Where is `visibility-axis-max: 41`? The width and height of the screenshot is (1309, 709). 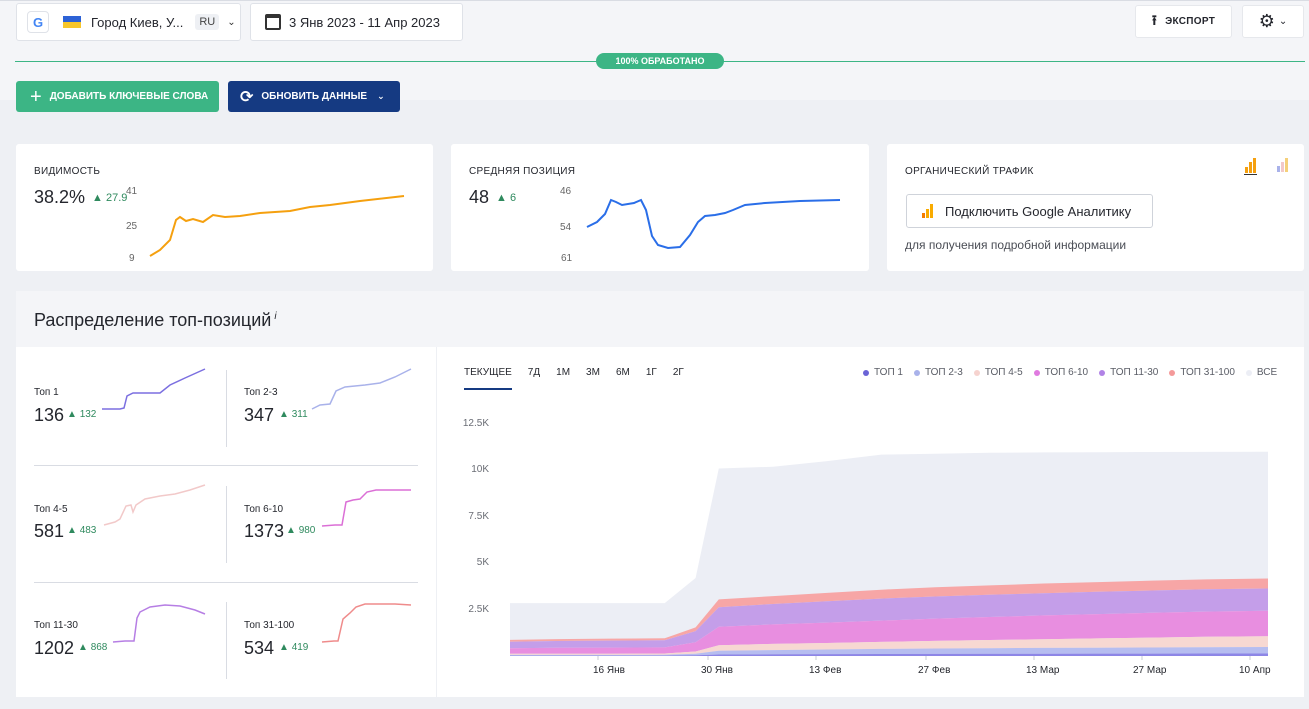
visibility-axis-max: 41 is located at coordinates (132, 191).